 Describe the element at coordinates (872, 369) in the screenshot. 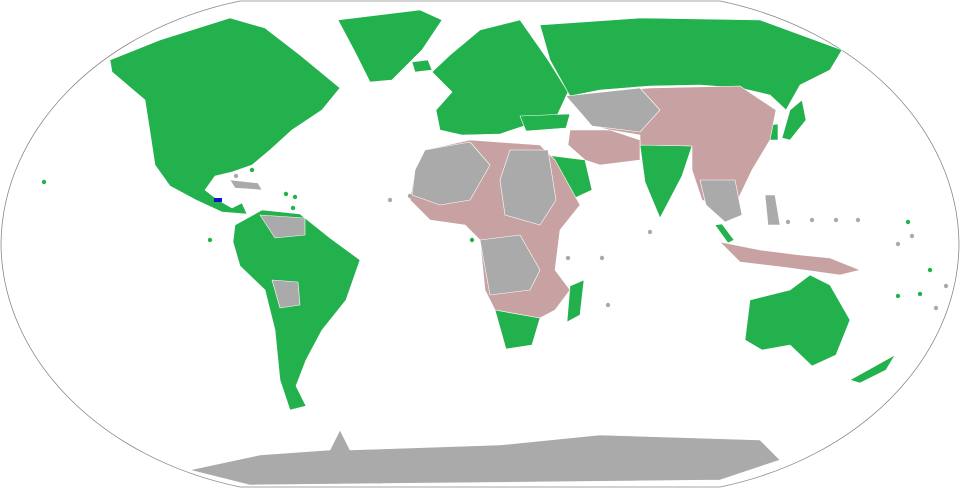

I see `country-new-zealand` at that location.